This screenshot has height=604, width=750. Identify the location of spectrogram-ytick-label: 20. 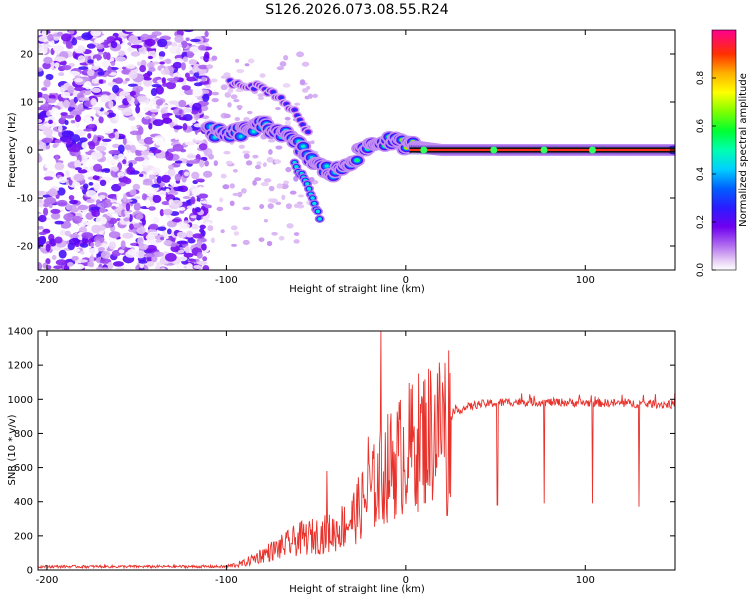
(26, 55).